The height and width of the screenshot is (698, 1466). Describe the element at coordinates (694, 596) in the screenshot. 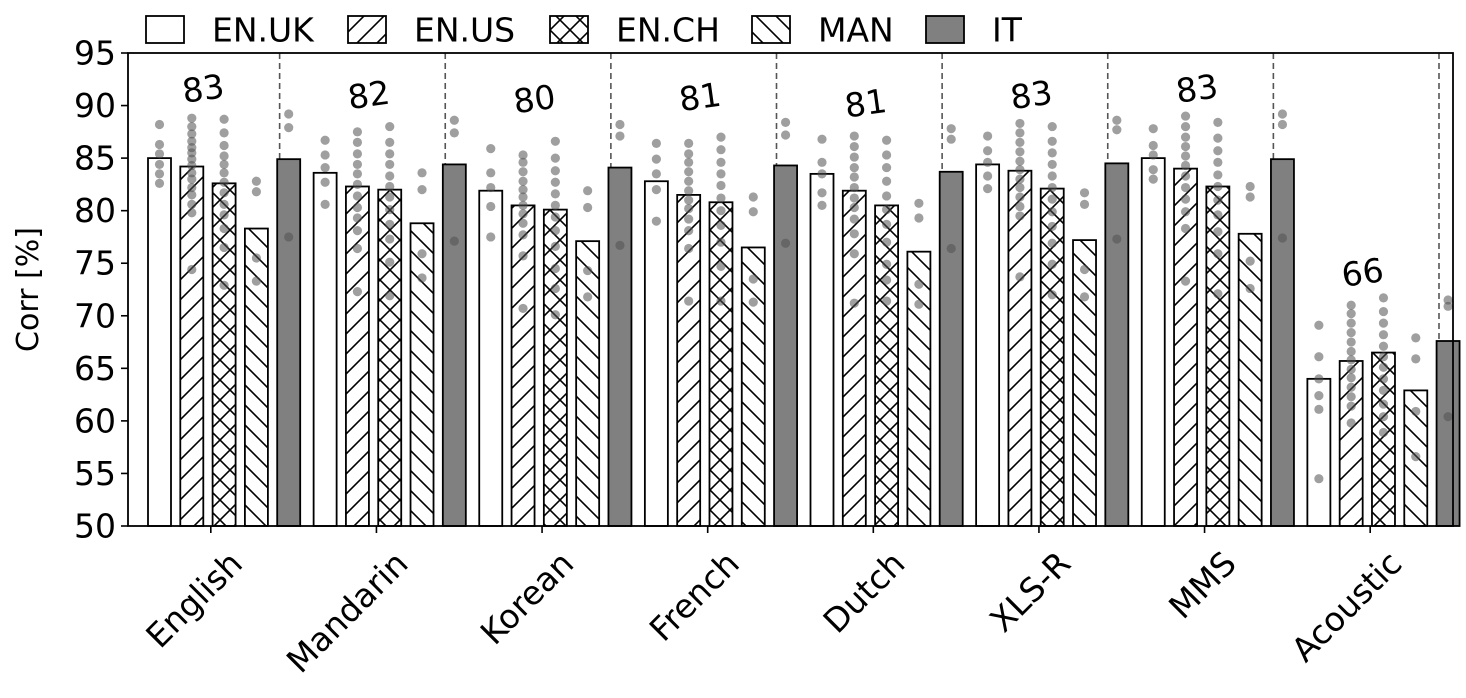

I see `category-label-french: French` at that location.